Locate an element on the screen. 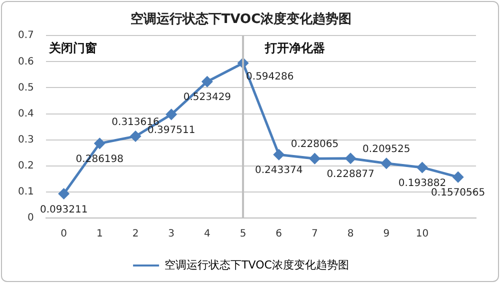  y-tick-label: 0.7 is located at coordinates (26, 36).